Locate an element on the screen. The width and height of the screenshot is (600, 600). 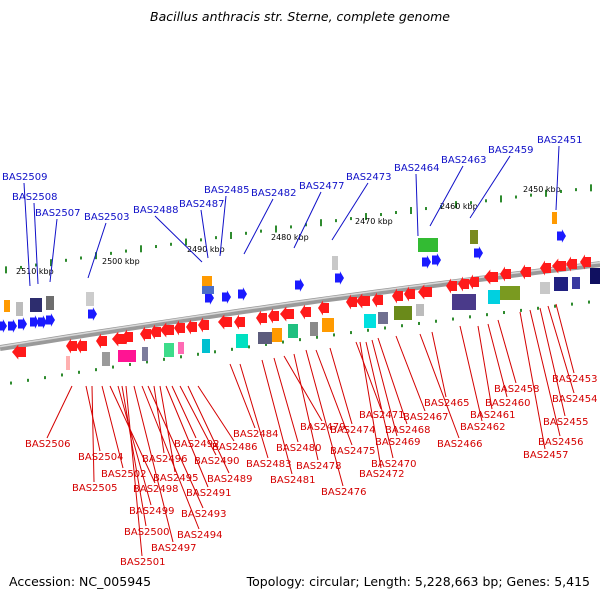
reverse-gene-label: BAS2502 is located at coordinates (124, 474).